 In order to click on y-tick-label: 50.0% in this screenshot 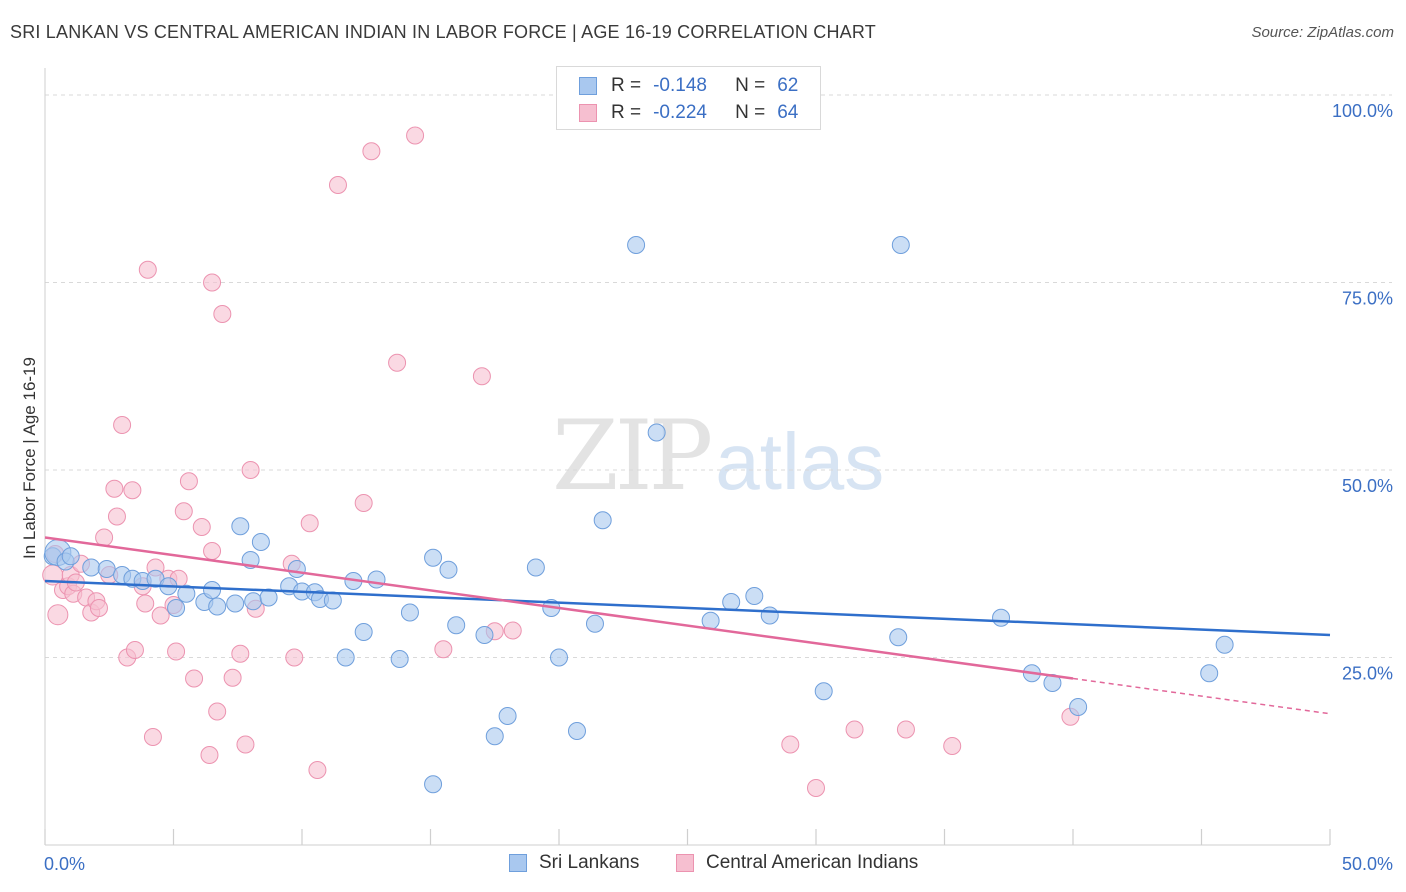, I will do `click(1367, 486)`.